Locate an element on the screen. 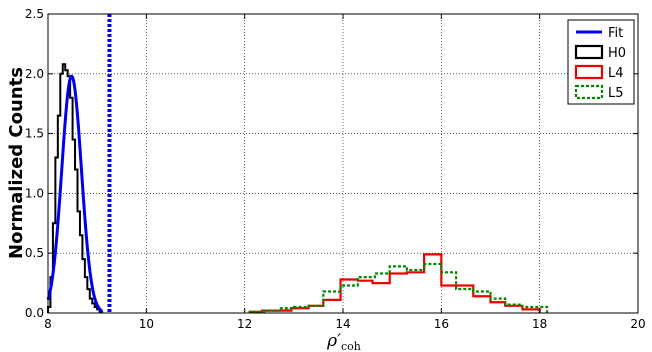 This screenshot has height=352, width=652. y-tick-label: 1.5 is located at coordinates (34, 134).